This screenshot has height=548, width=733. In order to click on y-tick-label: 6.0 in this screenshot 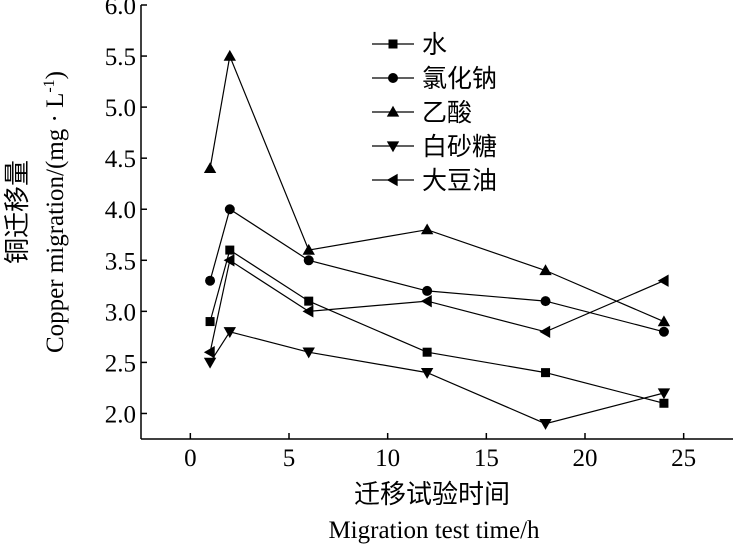, I will do `click(120, 10)`.